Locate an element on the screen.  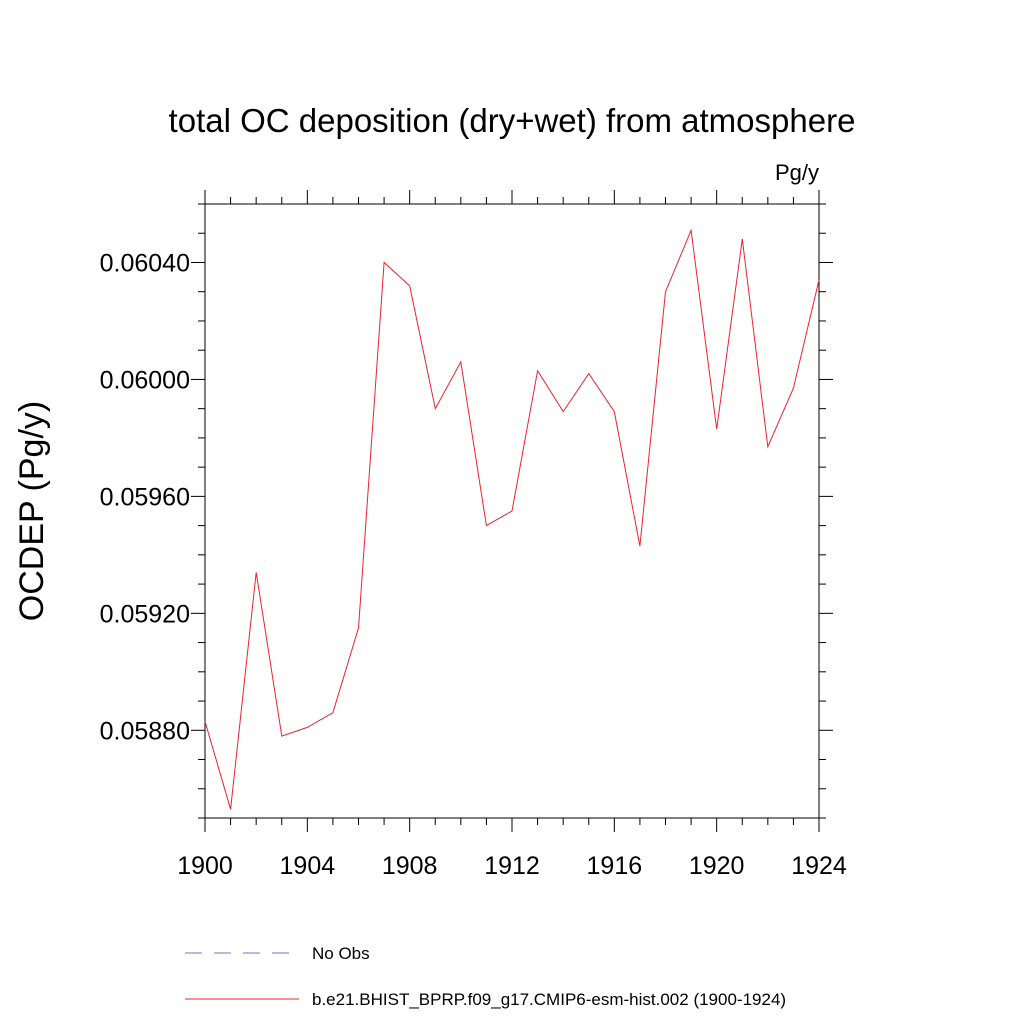
x-tick-label: 1920 is located at coordinates (717, 866).